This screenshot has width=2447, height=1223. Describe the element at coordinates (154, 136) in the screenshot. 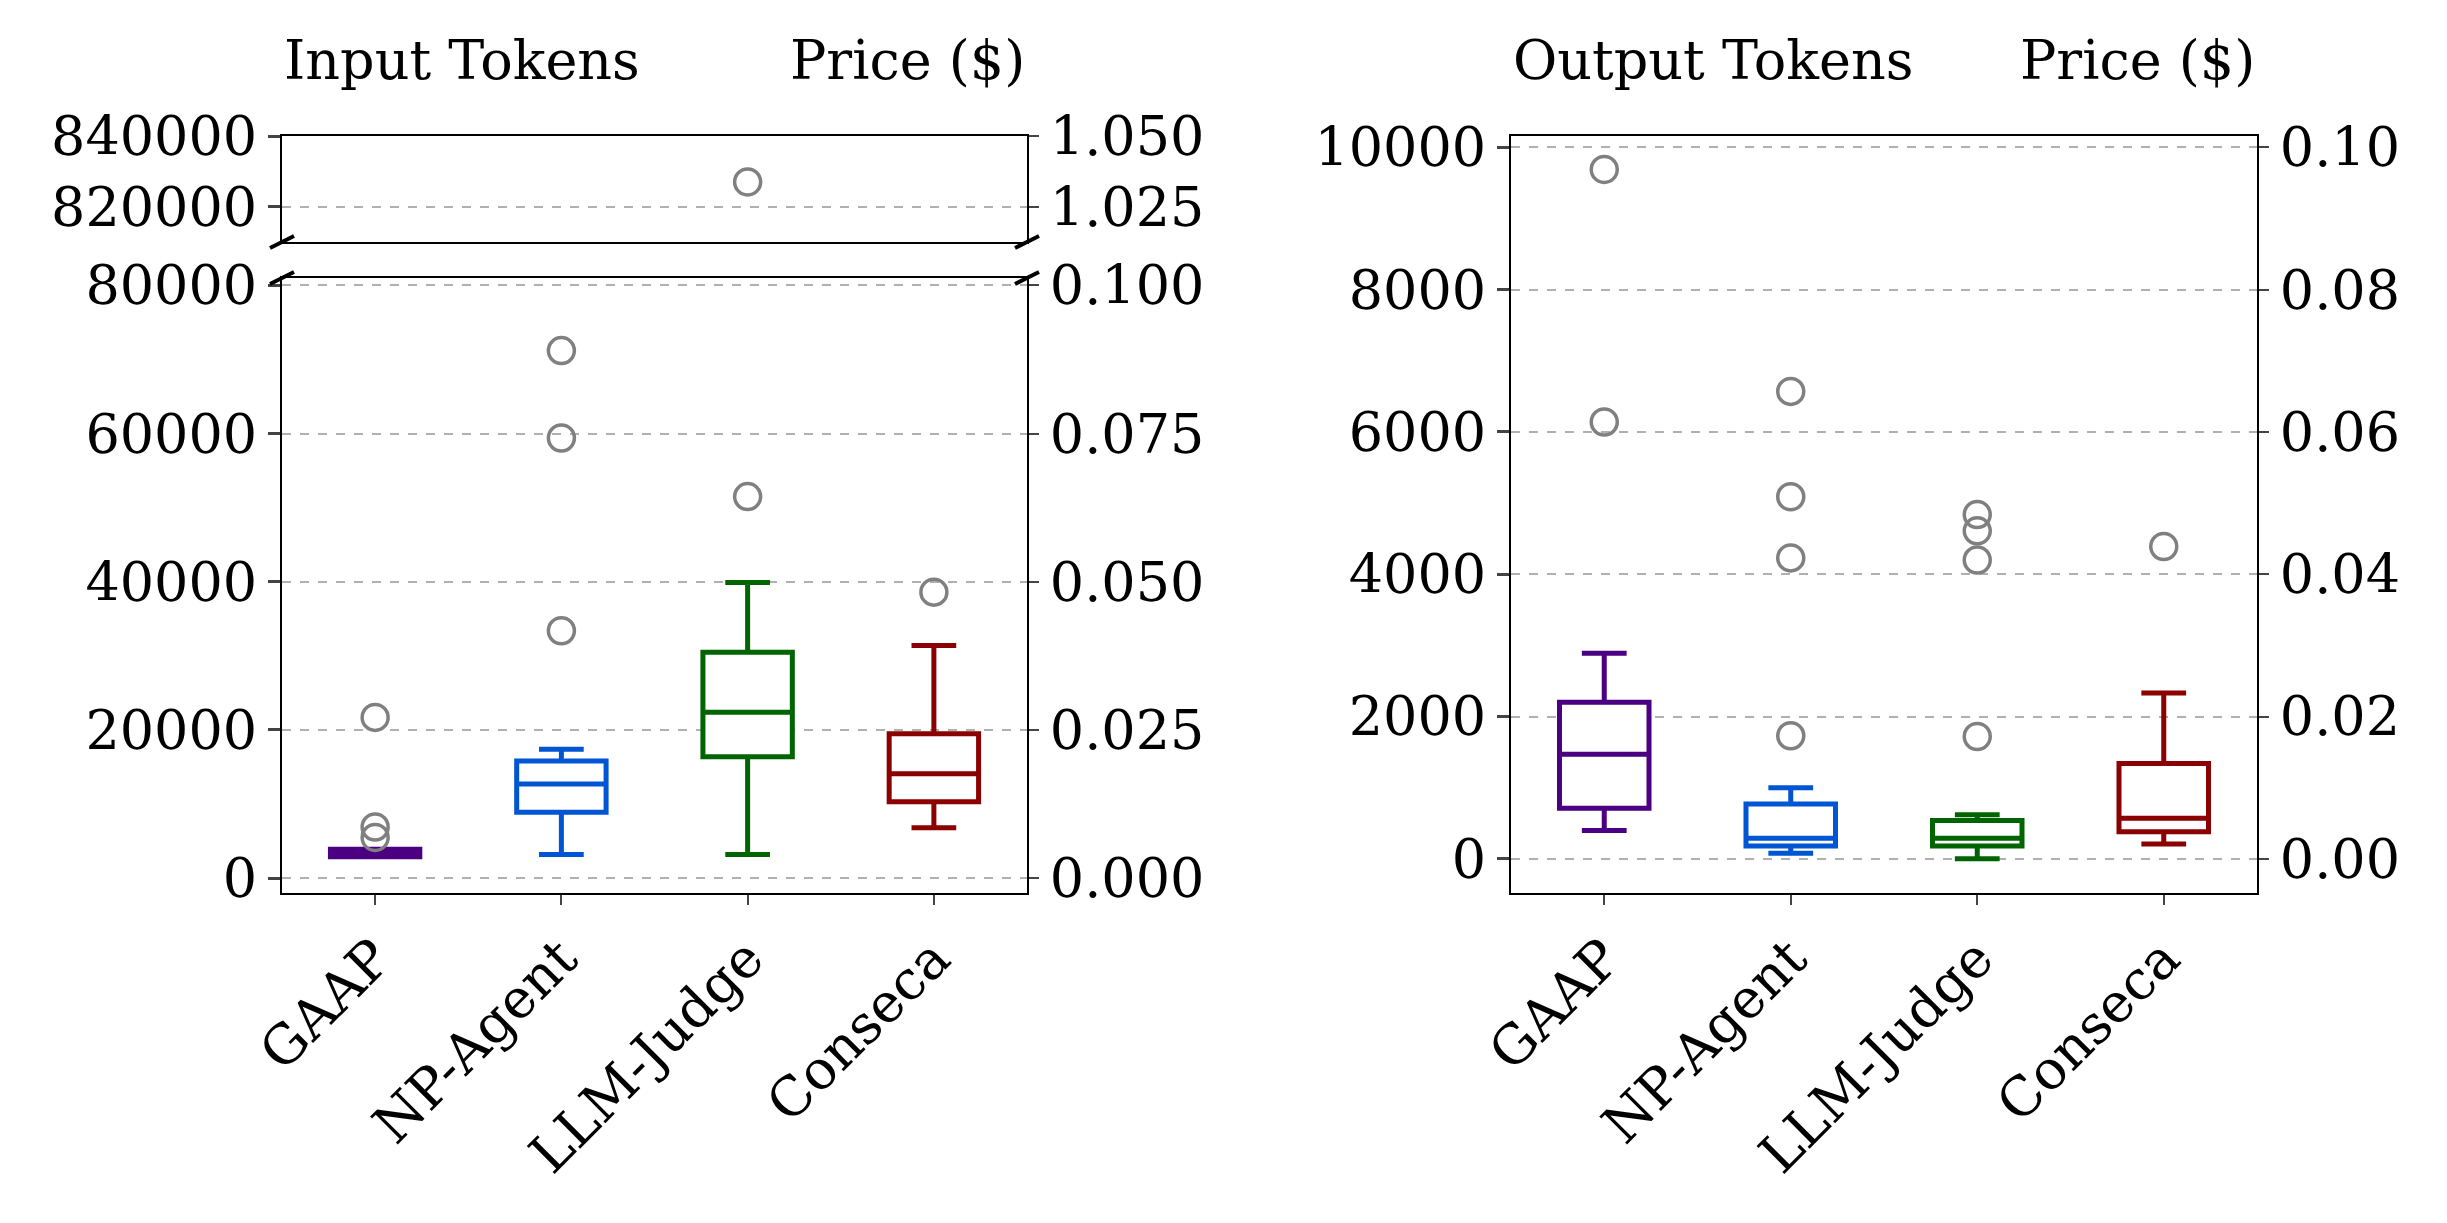

I see `y-tick-label: 840000` at that location.